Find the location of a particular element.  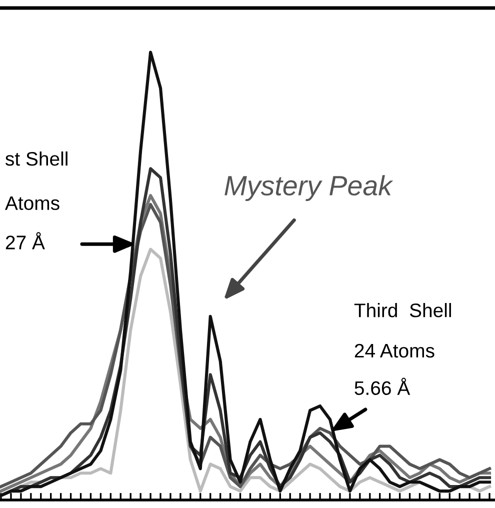

annotation: Third Shell is located at coordinates (402, 310).